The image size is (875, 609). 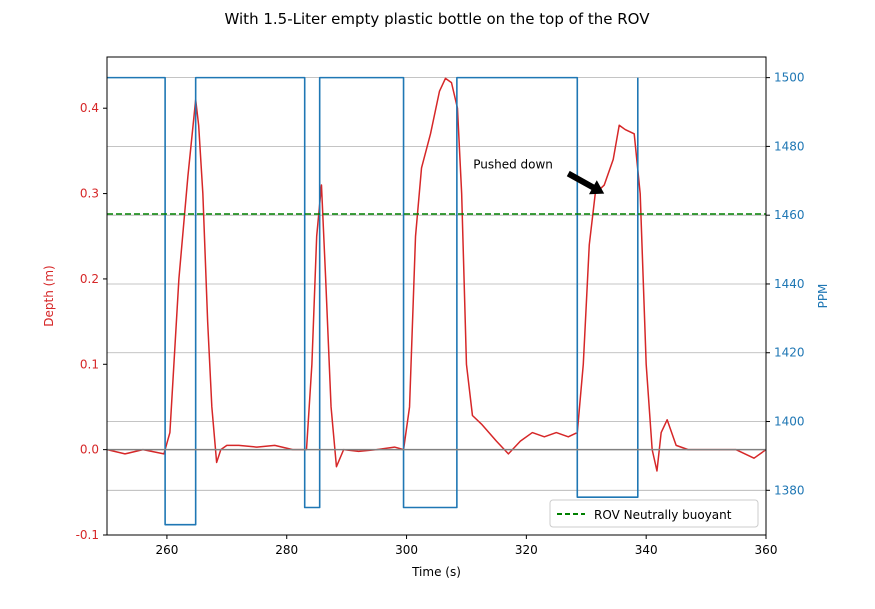 What do you see at coordinates (789, 146) in the screenshot?
I see `y-right-tick-label: 1480` at bounding box center [789, 146].